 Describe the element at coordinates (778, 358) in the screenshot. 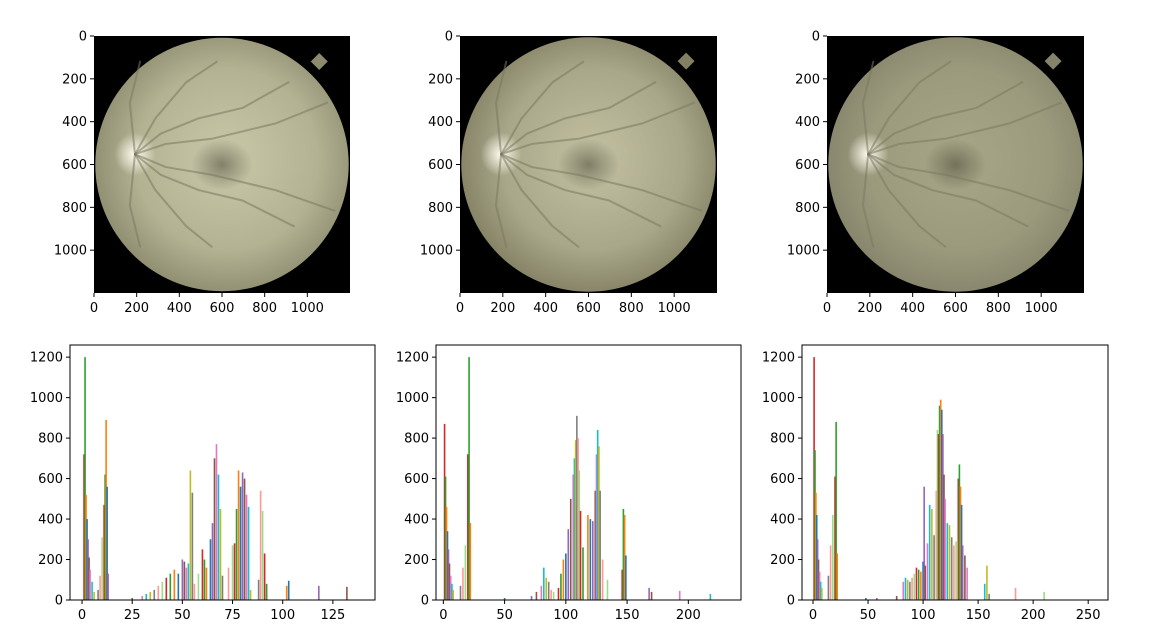

I see `y-tick-label: 1200` at that location.